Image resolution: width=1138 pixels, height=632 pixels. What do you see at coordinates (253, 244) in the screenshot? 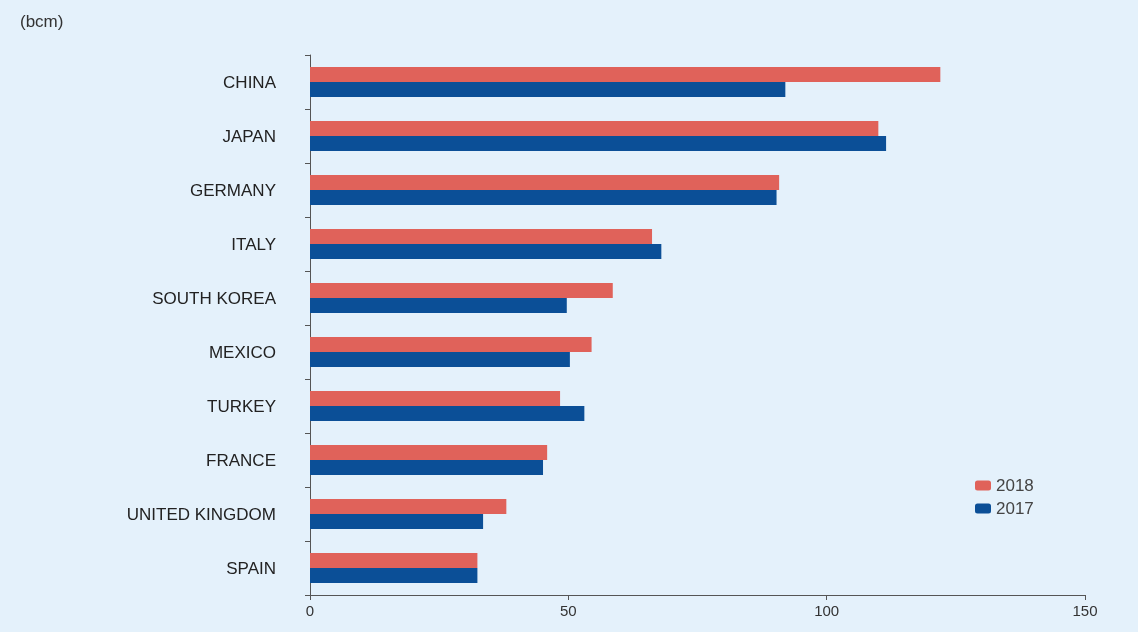
I see `y-tick-label: ITALY` at bounding box center [253, 244].